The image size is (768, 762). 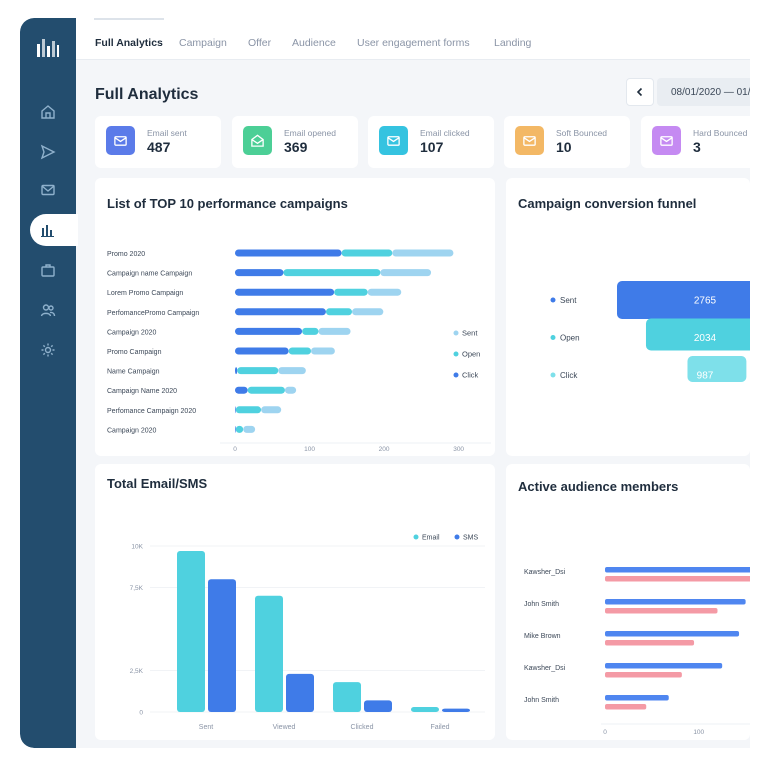 I want to click on stat-label: Soft Bounced, so click(x=582, y=133).